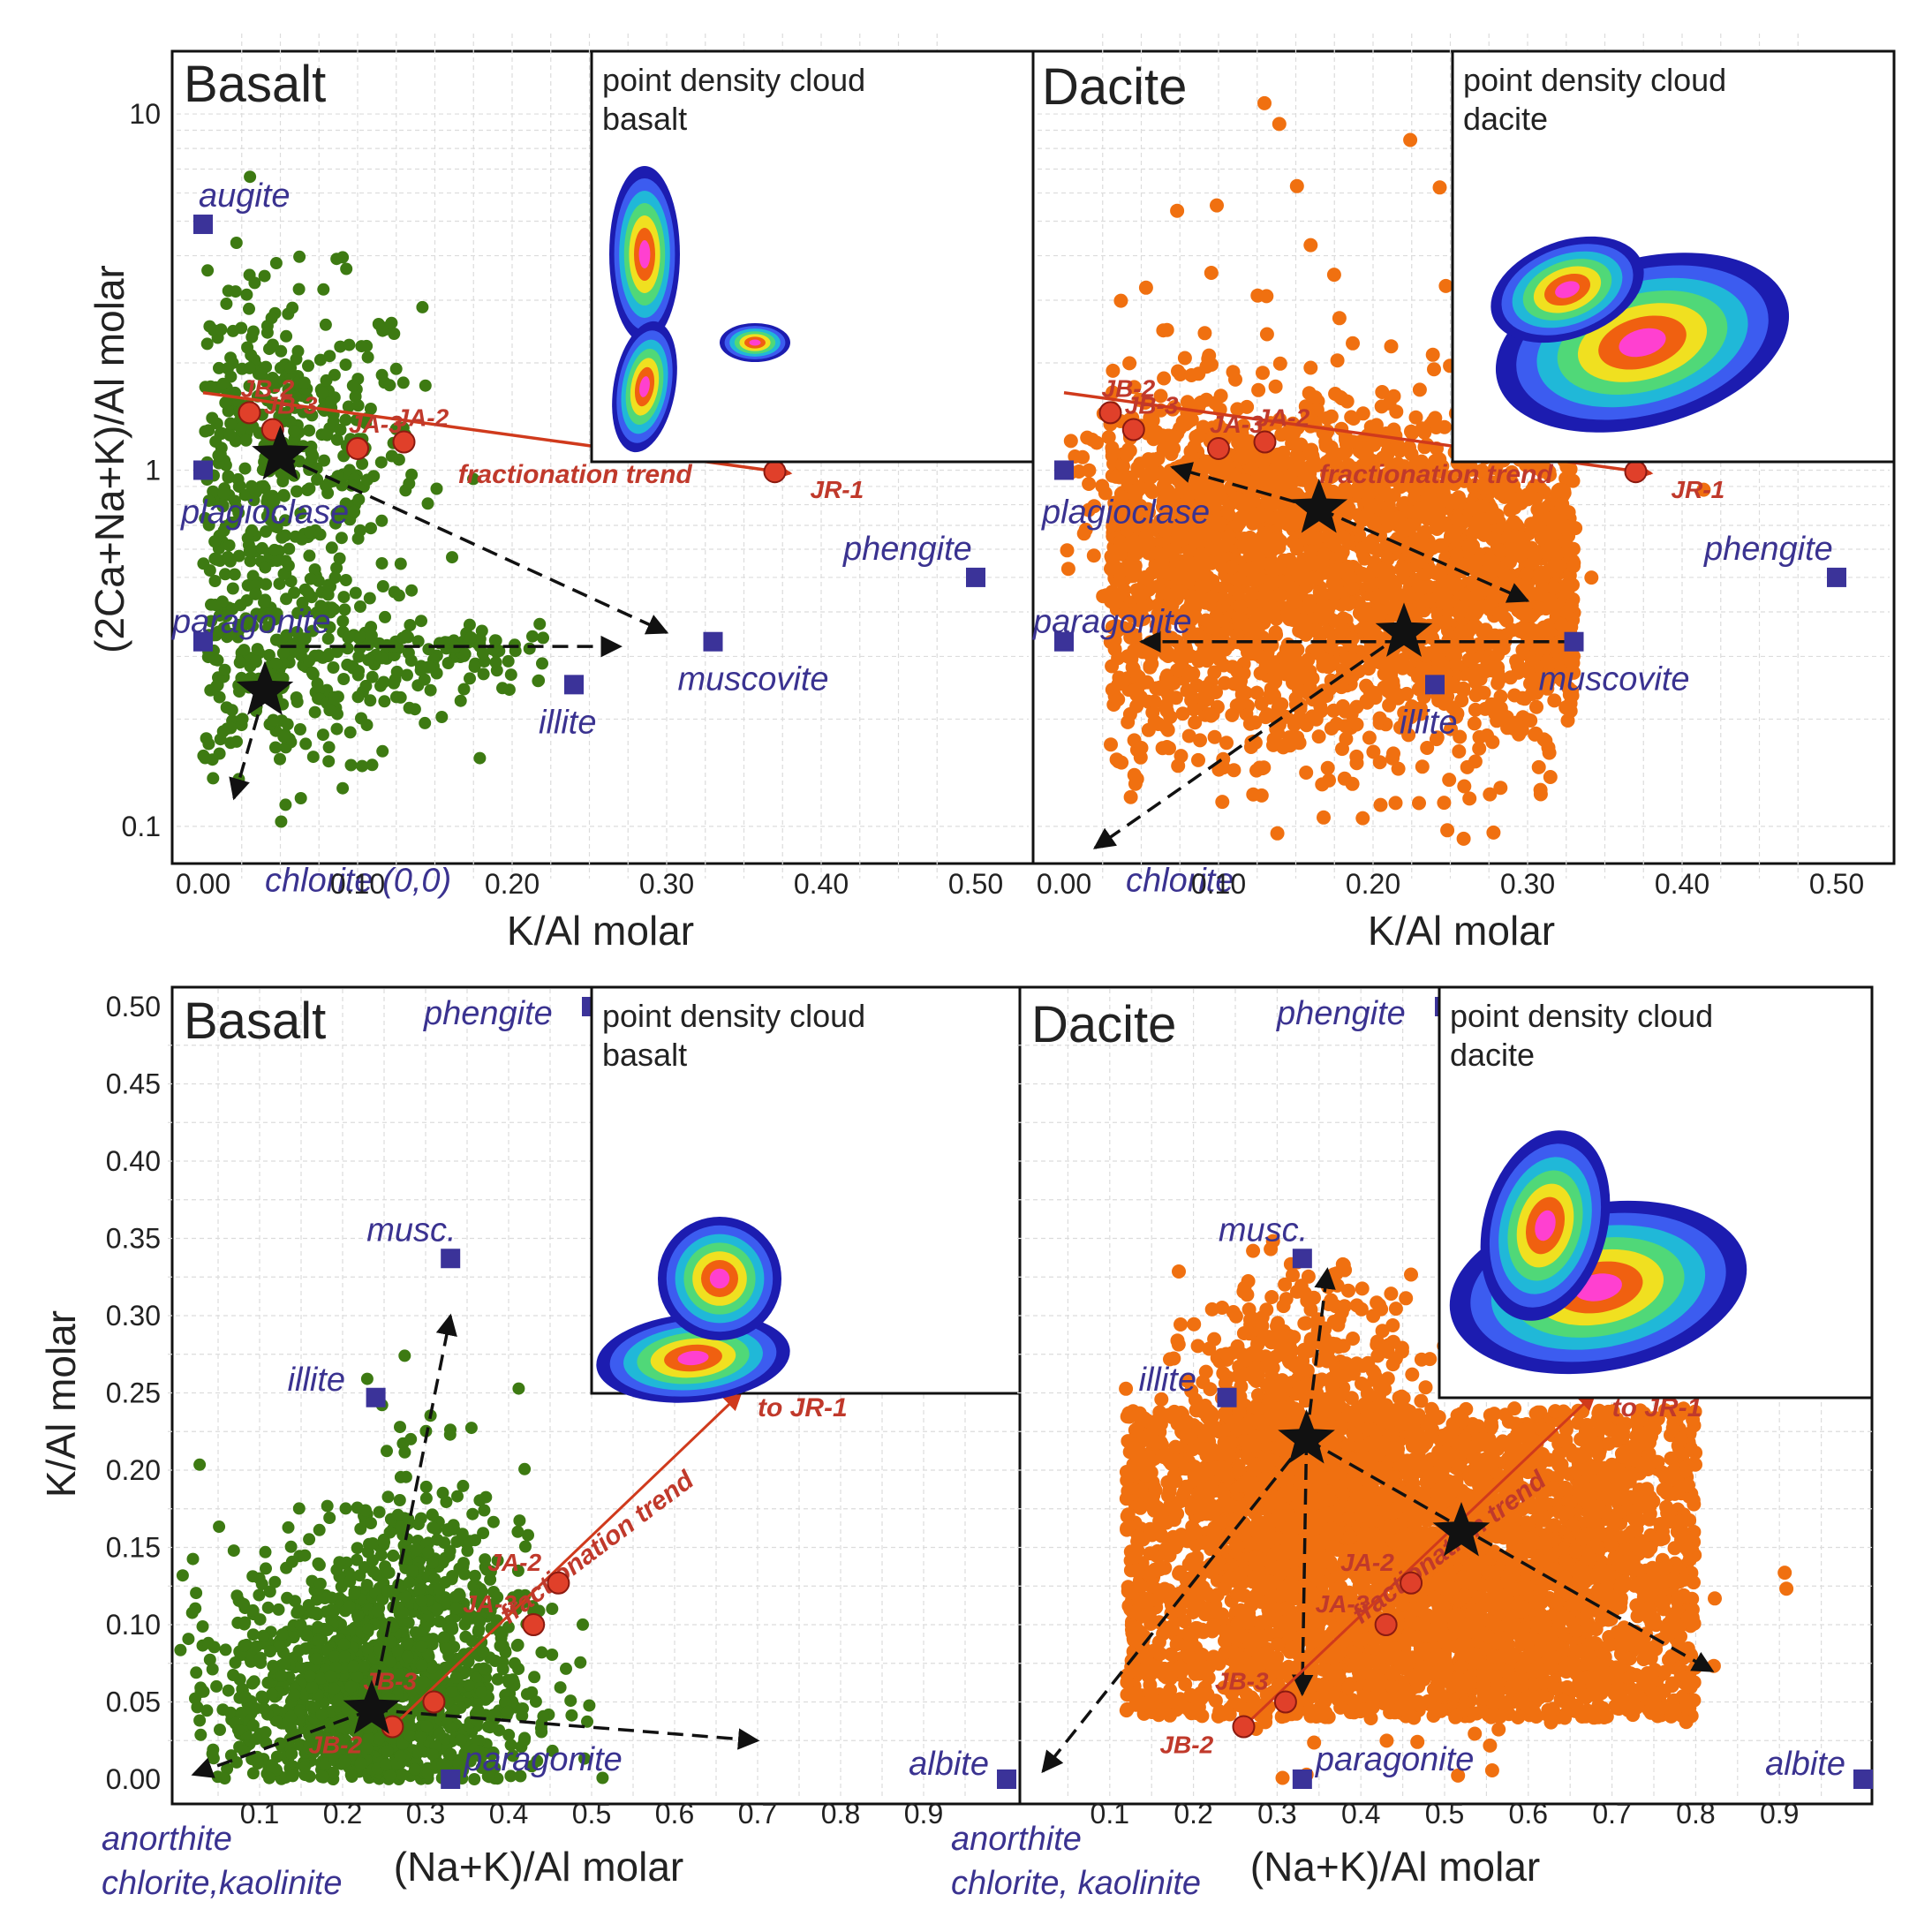 Image resolution: width=1932 pixels, height=1909 pixels. I want to click on x-tick-label: 0.10, so click(1218, 884).